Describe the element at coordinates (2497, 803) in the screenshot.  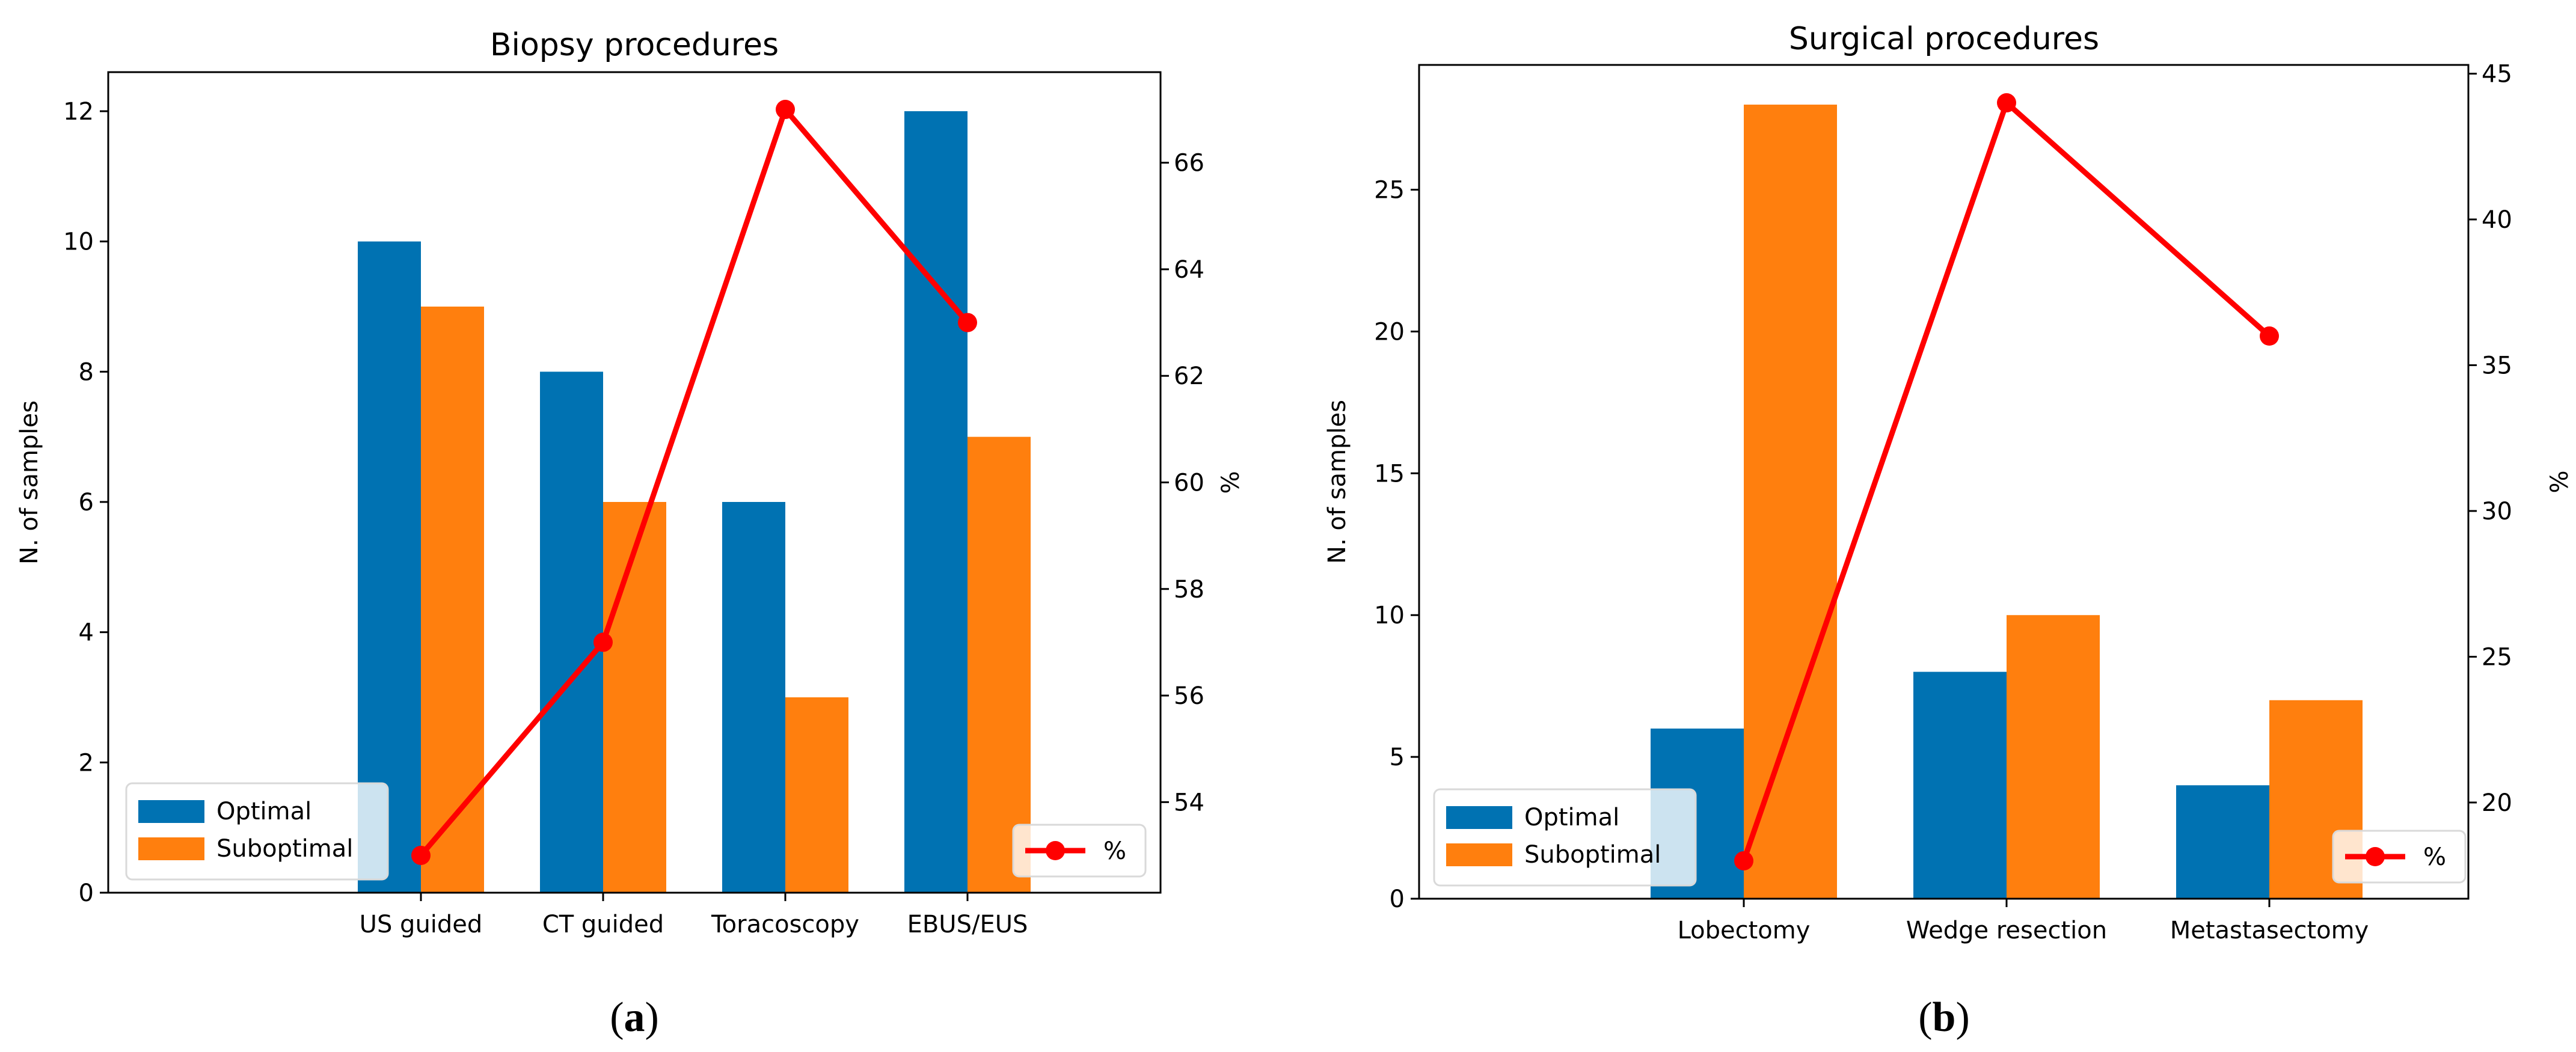
I see `y2-tick-label: 20` at that location.